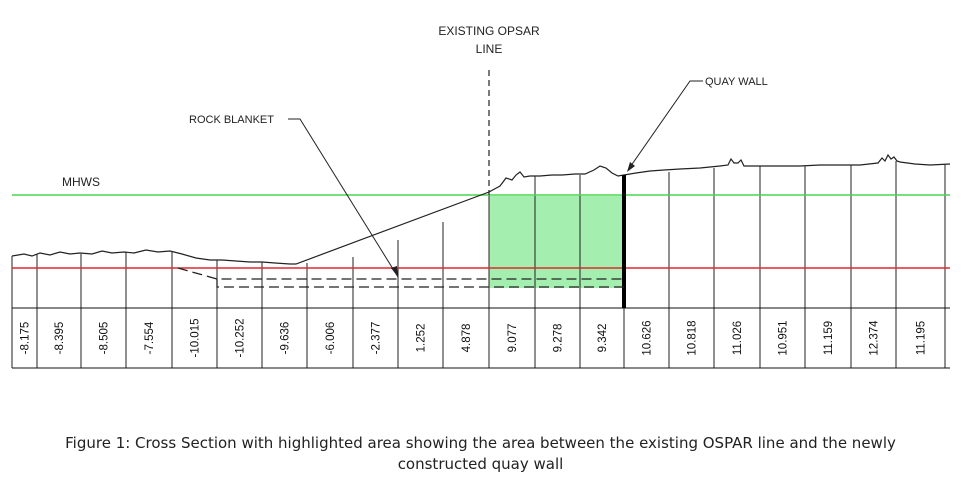 Image resolution: width=961 pixels, height=504 pixels. Describe the element at coordinates (422, 338) in the screenshot. I see `chainage-label: 1.252` at that location.